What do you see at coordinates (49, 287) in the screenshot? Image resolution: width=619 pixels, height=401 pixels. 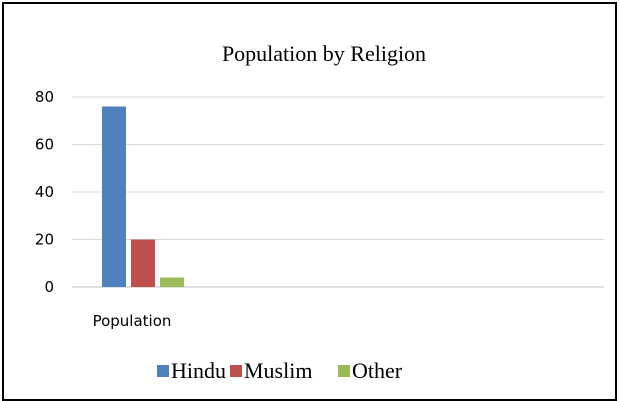 I see `y-tick-label: 0` at bounding box center [49, 287].